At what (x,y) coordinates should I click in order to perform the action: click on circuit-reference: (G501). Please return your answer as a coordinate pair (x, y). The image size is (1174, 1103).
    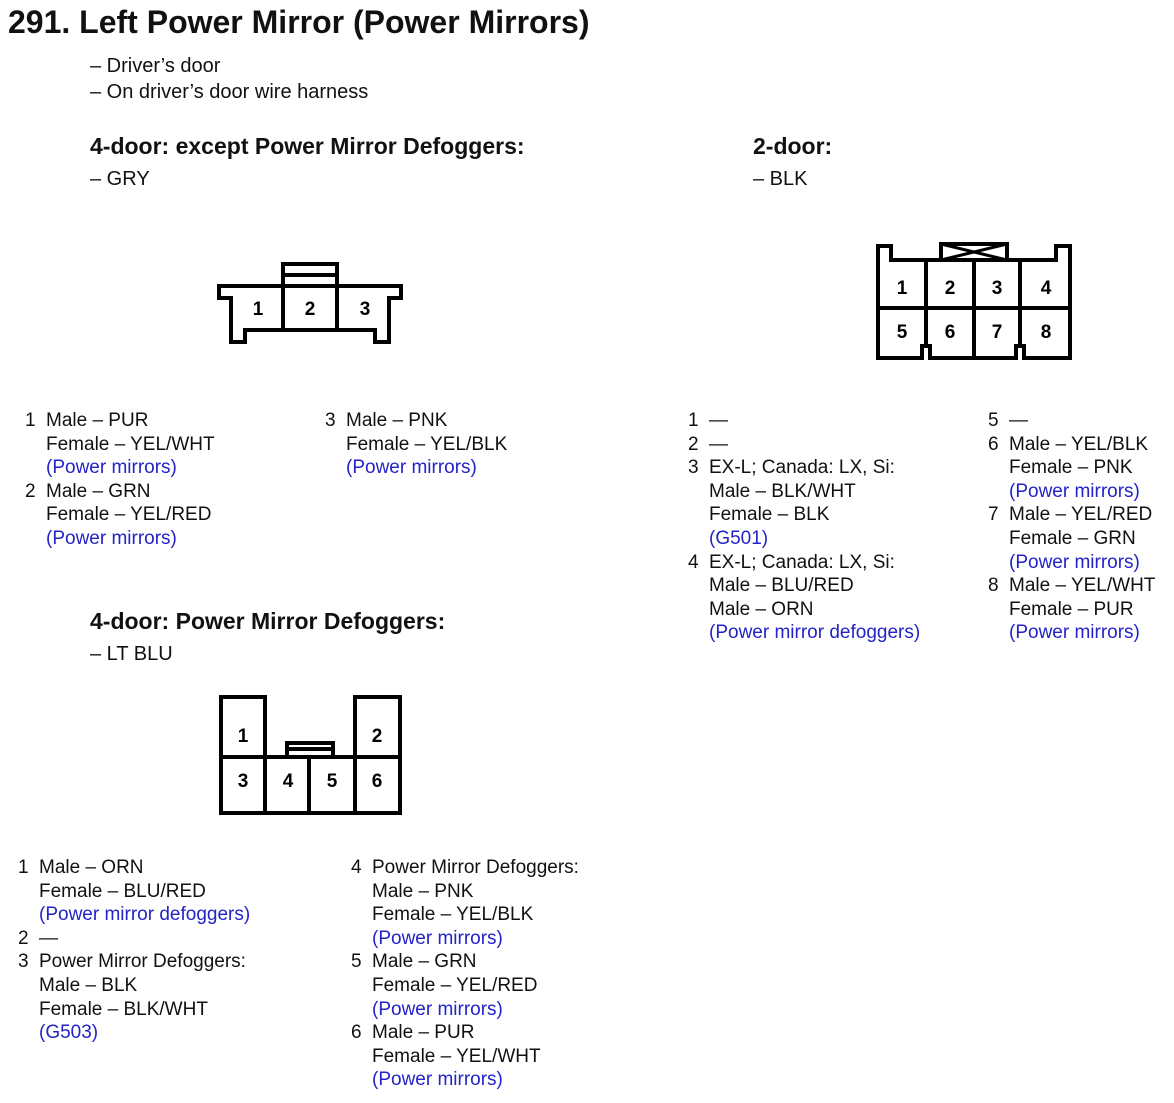
    Looking at the image, I should click on (739, 538).